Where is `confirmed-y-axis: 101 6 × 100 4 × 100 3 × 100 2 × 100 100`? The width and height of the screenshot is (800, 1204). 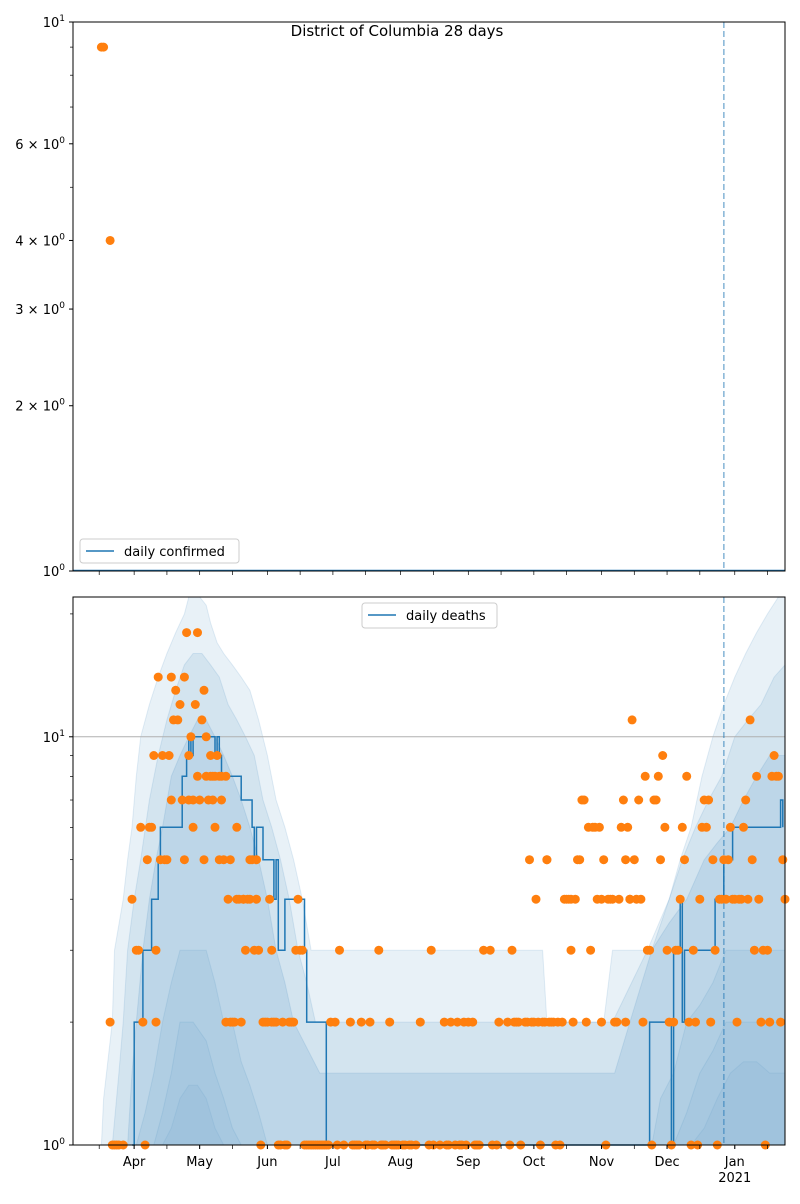
confirmed-y-axis: 101 6 × 100 4 × 100 3 × 100 2 × 100 100 is located at coordinates (44, 297).